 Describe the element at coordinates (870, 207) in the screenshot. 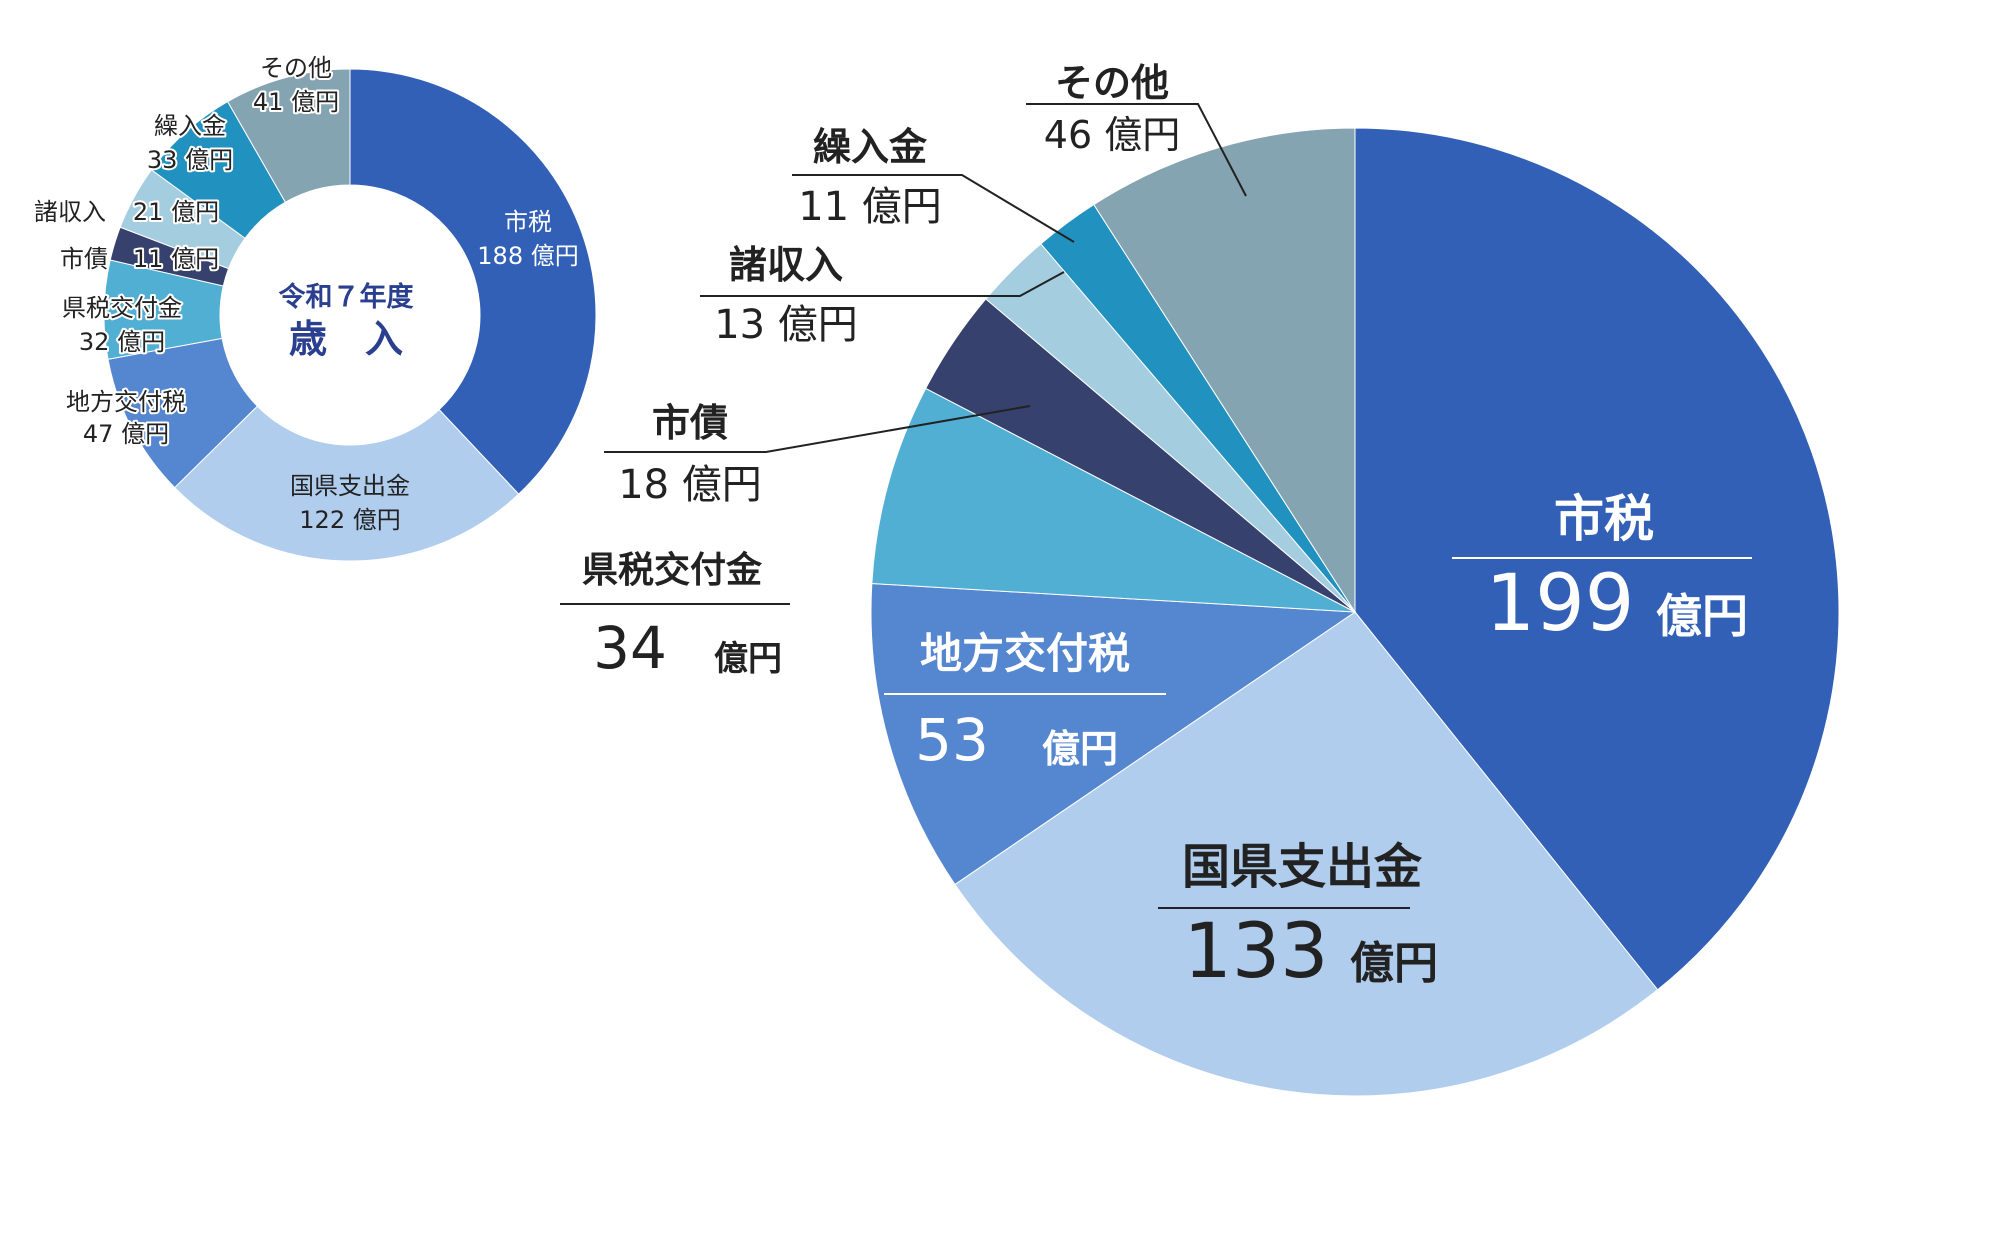

I see `pie-value-6: 11 億円` at that location.